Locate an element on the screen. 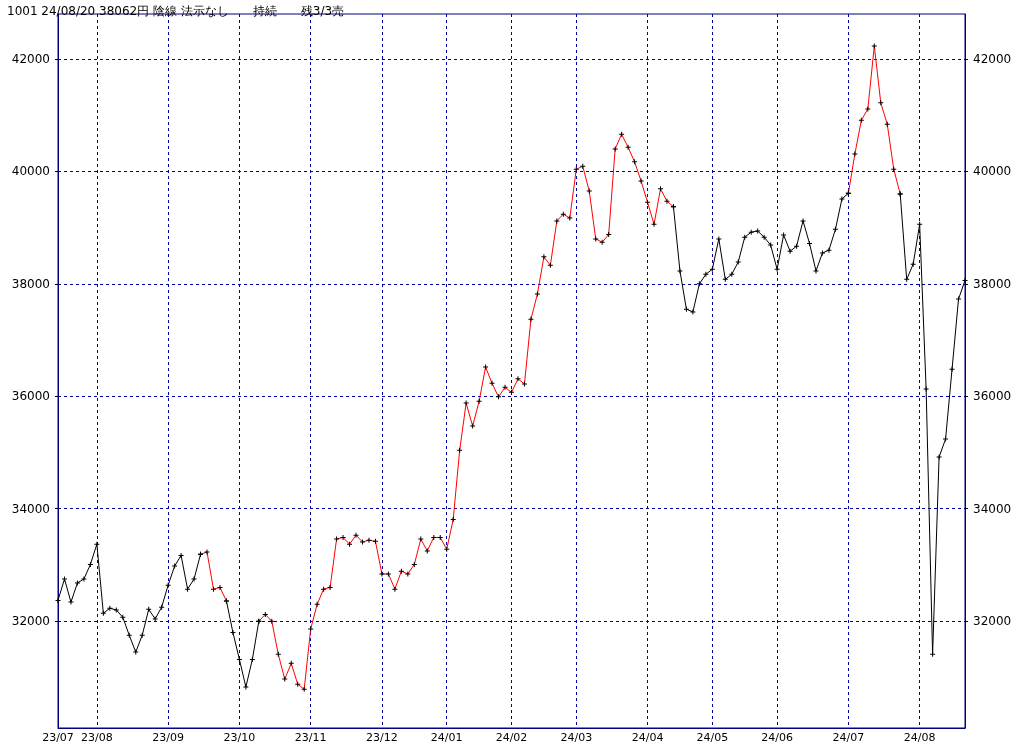 The image size is (1024, 745). x-tick-label: 24/07 is located at coordinates (848, 737).